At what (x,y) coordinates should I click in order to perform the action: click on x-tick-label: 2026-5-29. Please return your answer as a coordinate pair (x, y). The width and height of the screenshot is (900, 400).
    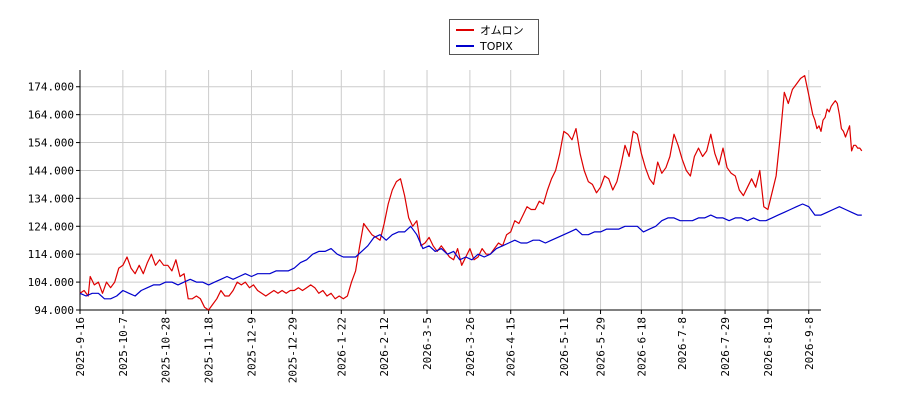
    Looking at the image, I should click on (601, 347).